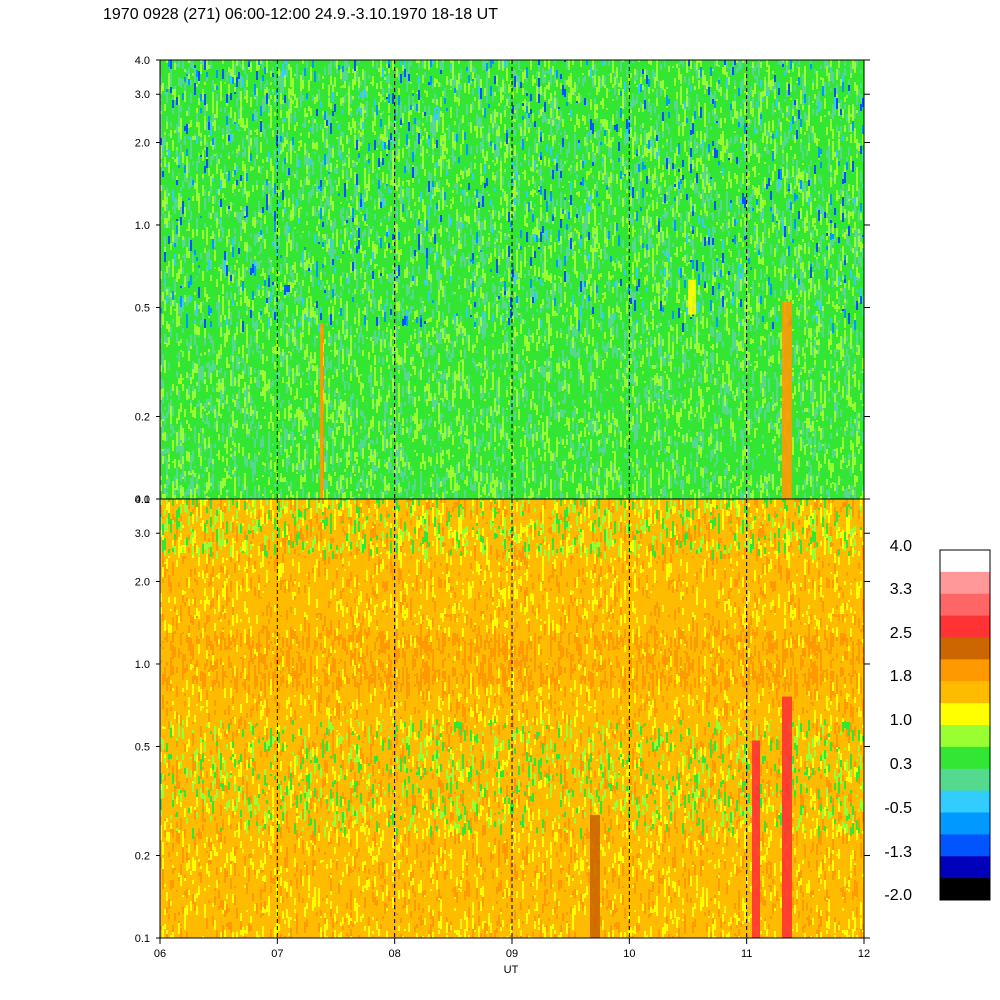 Image resolution: width=1000 pixels, height=1000 pixels. Describe the element at coordinates (277, 954) in the screenshot. I see `x-tick-label: 07` at that location.